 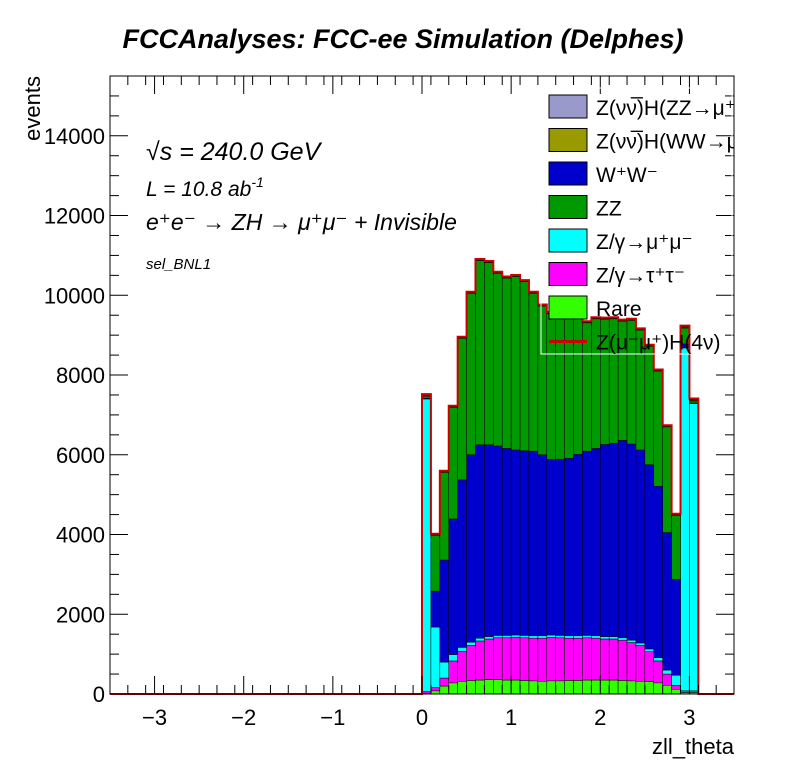 I want to click on sqrt-s-annotation: √s = 240.0 GeV, so click(x=234, y=152).